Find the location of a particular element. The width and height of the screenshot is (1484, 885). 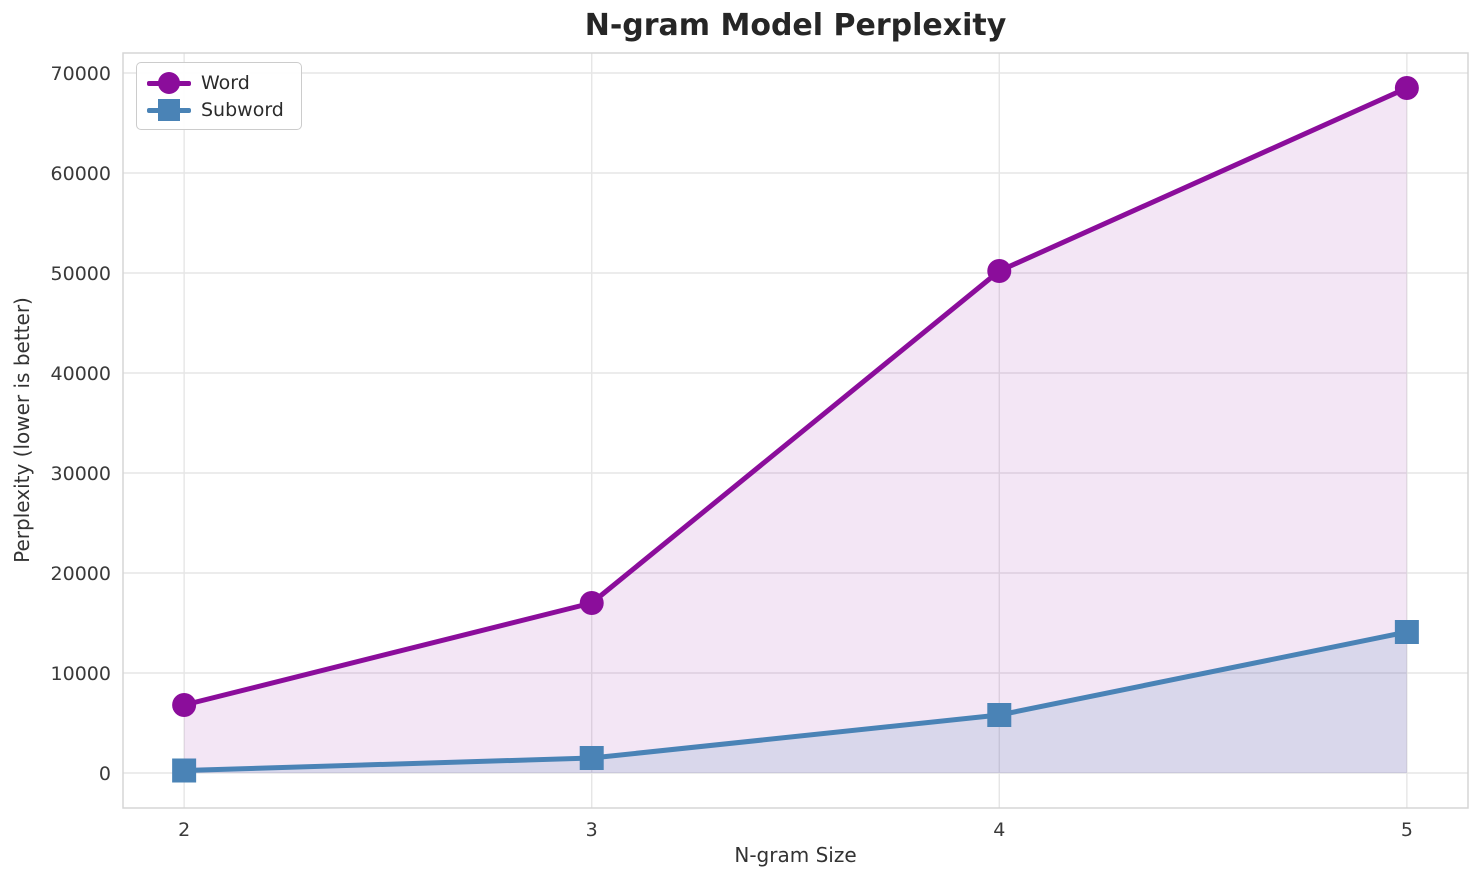

area-fill-subword is located at coordinates (795, 702).